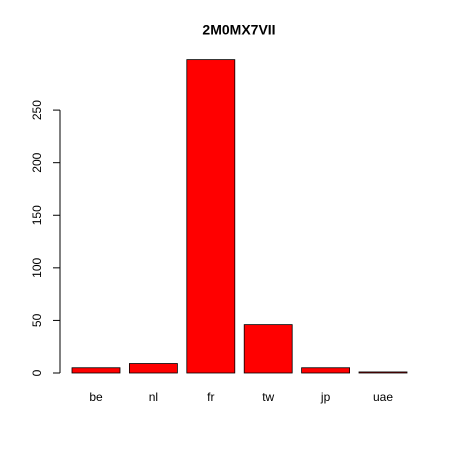 This screenshot has height=450, width=450. Describe the element at coordinates (37, 162) in the screenshot. I see `y-tick-label: 200` at that location.